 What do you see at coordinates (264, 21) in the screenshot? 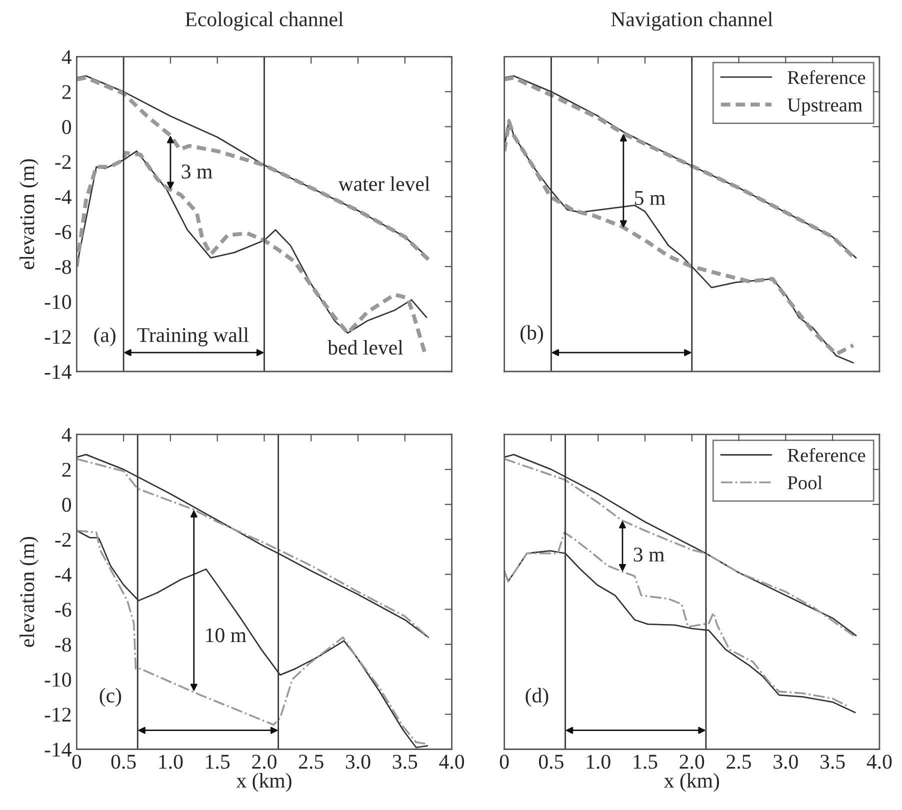
I see `chart-title: Ecological channel` at bounding box center [264, 21].